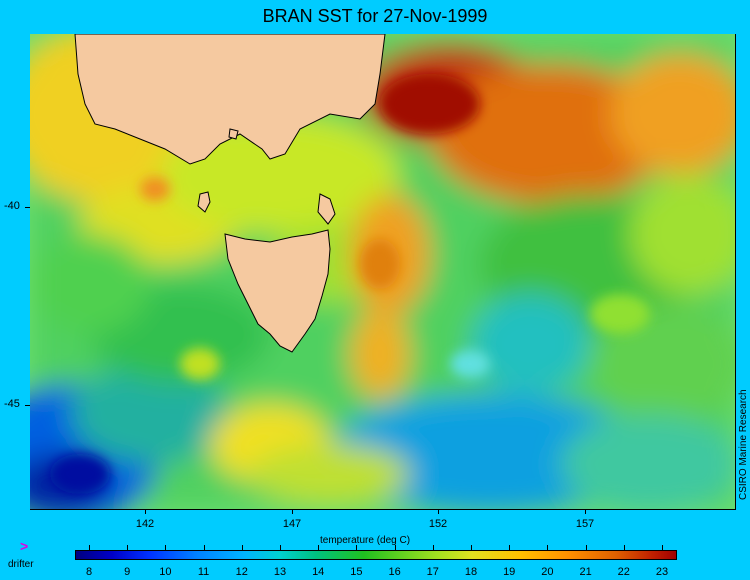  What do you see at coordinates (165, 572) in the screenshot?
I see `colorbar-tick-label: 10` at bounding box center [165, 572].